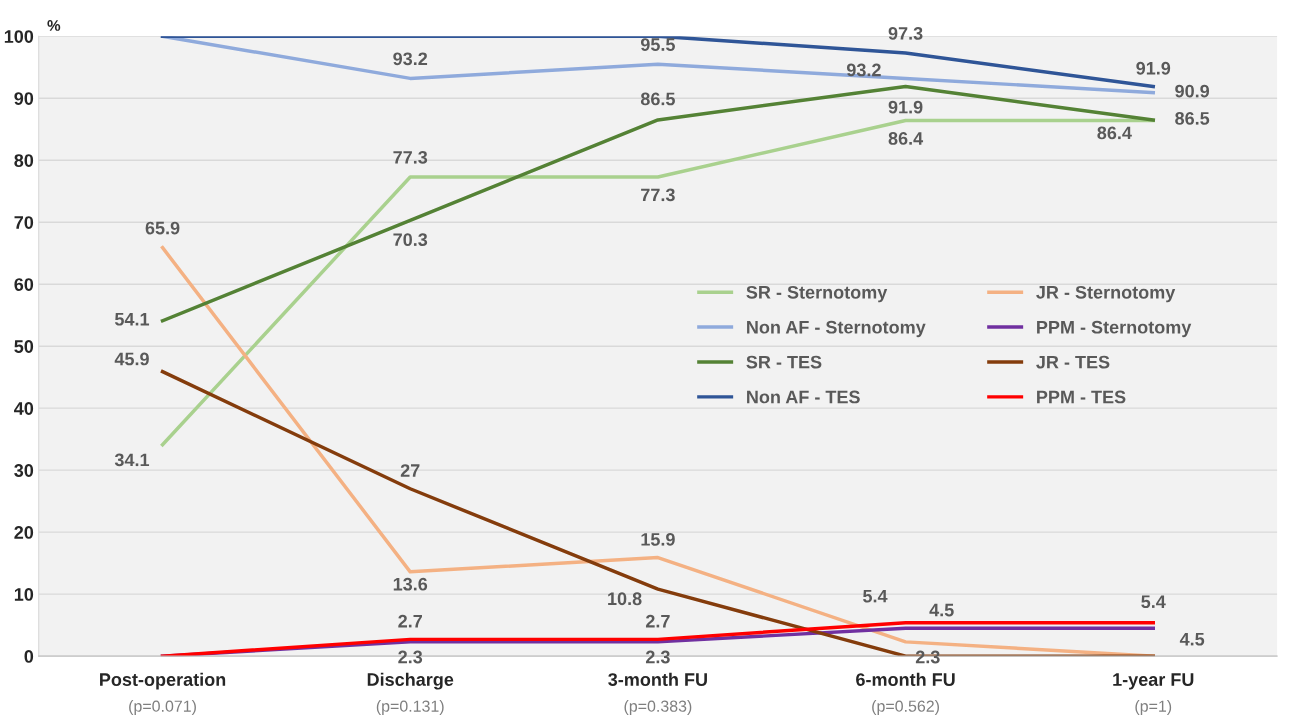  I want to click on y-tick-label: 60, so click(24, 284).